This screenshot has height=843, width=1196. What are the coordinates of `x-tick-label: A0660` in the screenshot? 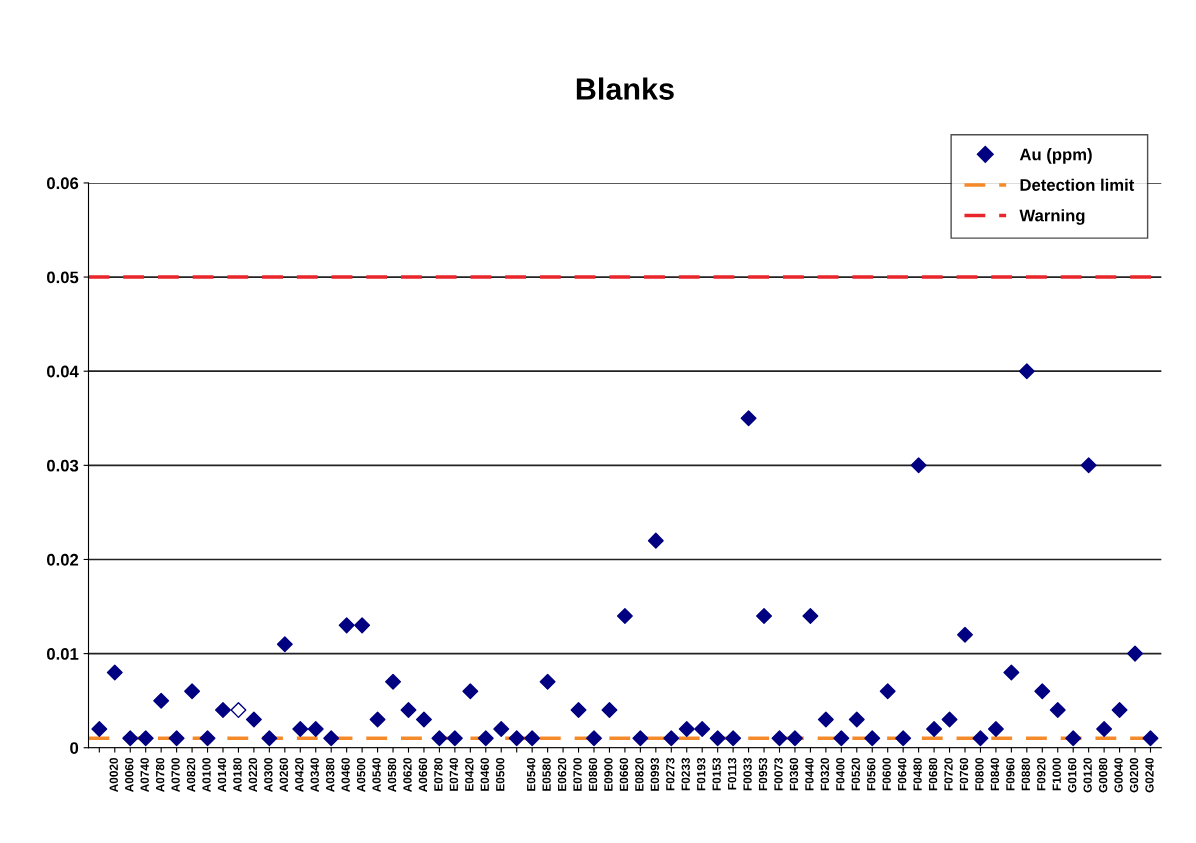 It's located at (423, 774).